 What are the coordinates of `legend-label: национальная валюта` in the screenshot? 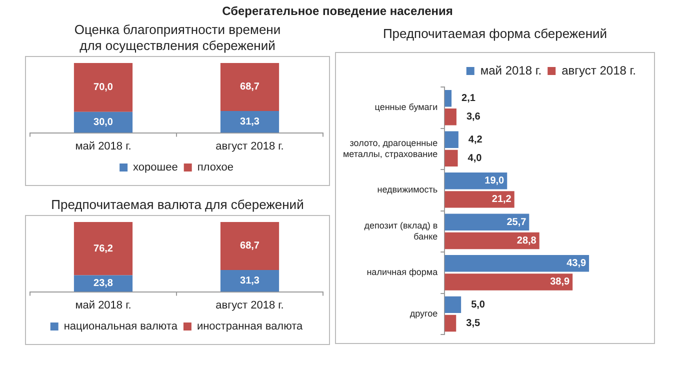 It's located at (121, 326).